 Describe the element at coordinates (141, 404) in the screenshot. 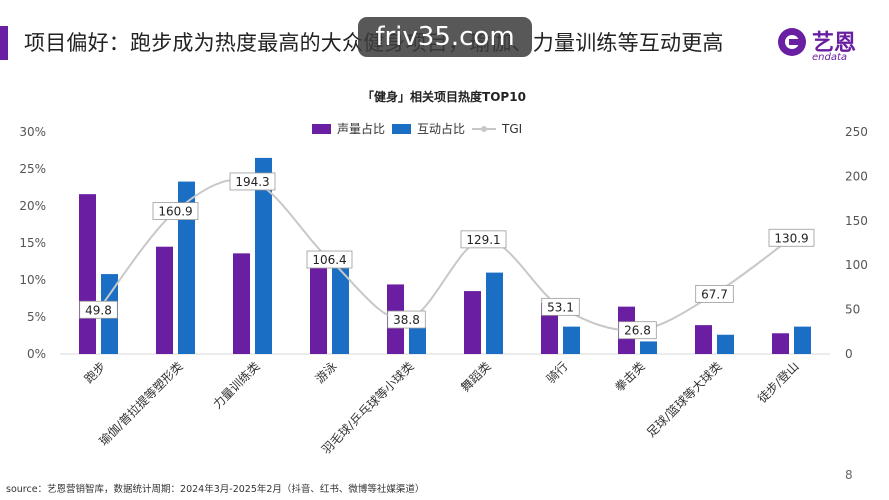

I see `x-category-label: 瑜伽/普拉提等塑形类` at that location.